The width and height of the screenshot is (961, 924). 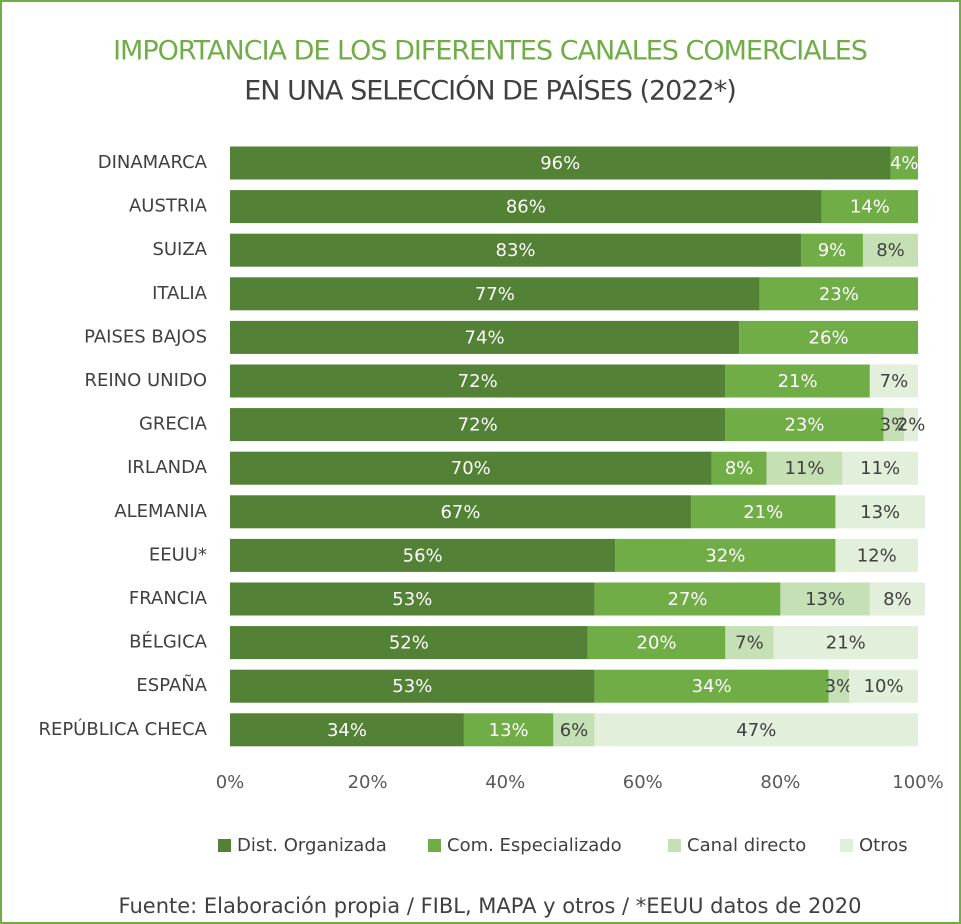 I want to click on x-tick-label: 60%, so click(x=643, y=782).